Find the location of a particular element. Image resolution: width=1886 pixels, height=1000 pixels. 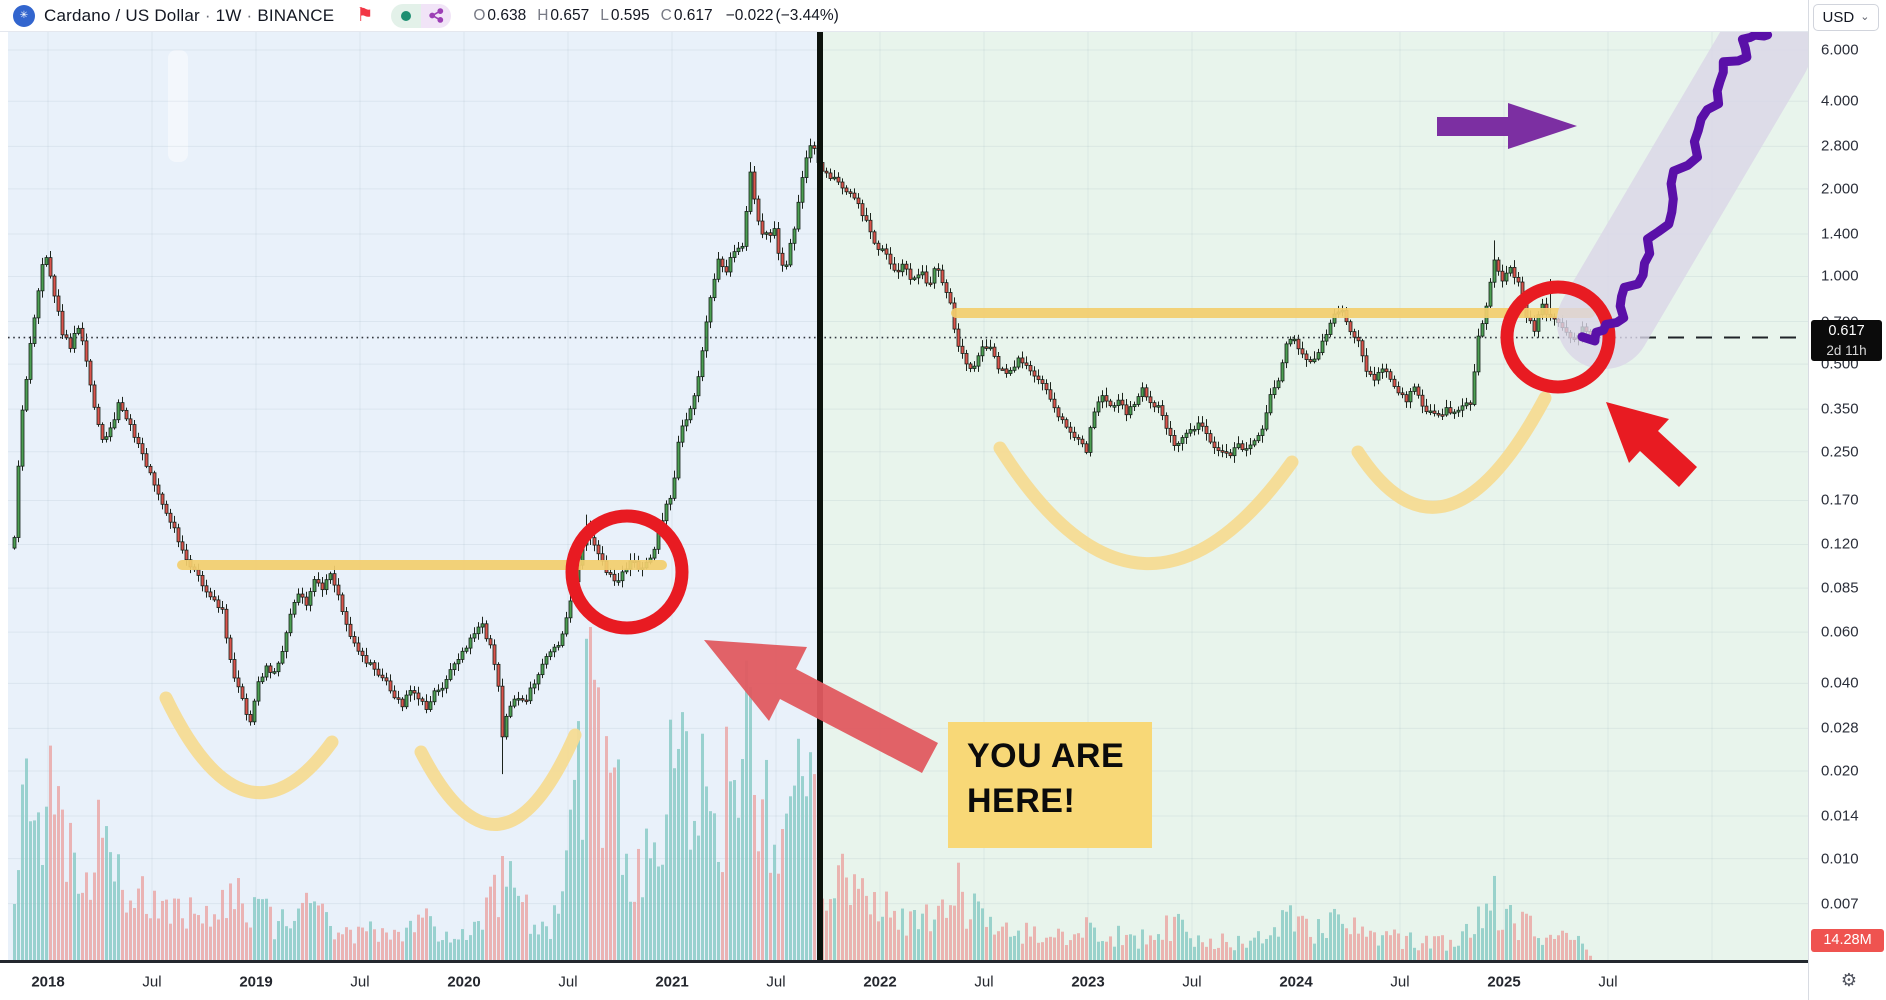

bar-countdown: 2d 11h is located at coordinates (1846, 350).